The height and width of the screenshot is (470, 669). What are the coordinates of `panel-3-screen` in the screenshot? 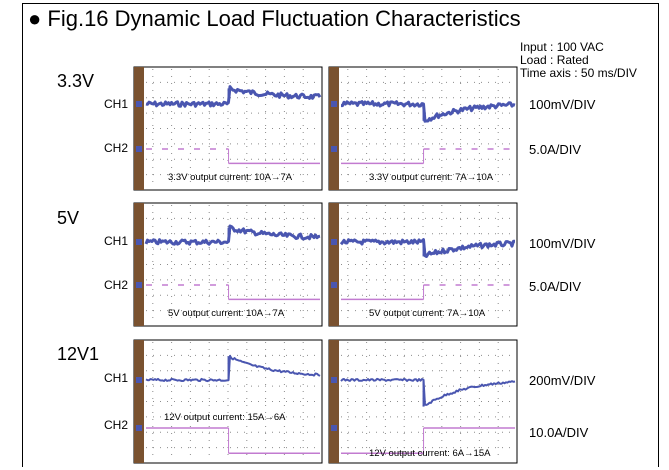 It's located at (228, 264).